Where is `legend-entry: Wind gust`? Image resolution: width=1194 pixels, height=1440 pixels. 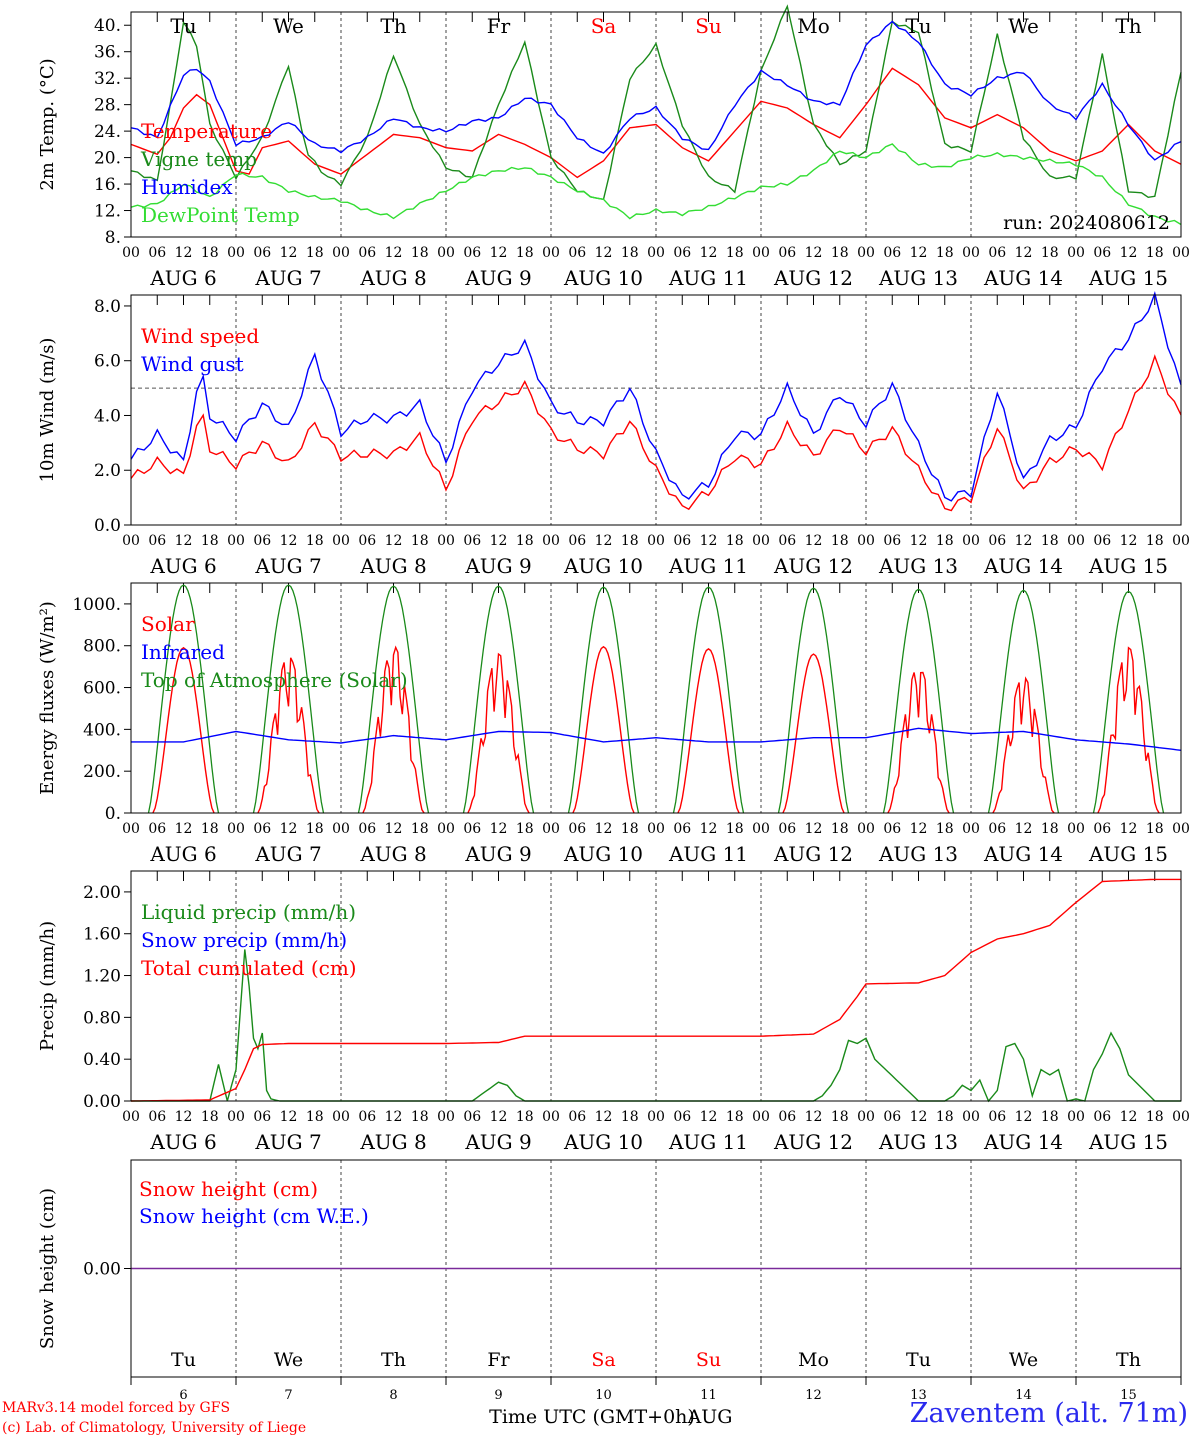
legend-entry: Wind gust is located at coordinates (192, 364).